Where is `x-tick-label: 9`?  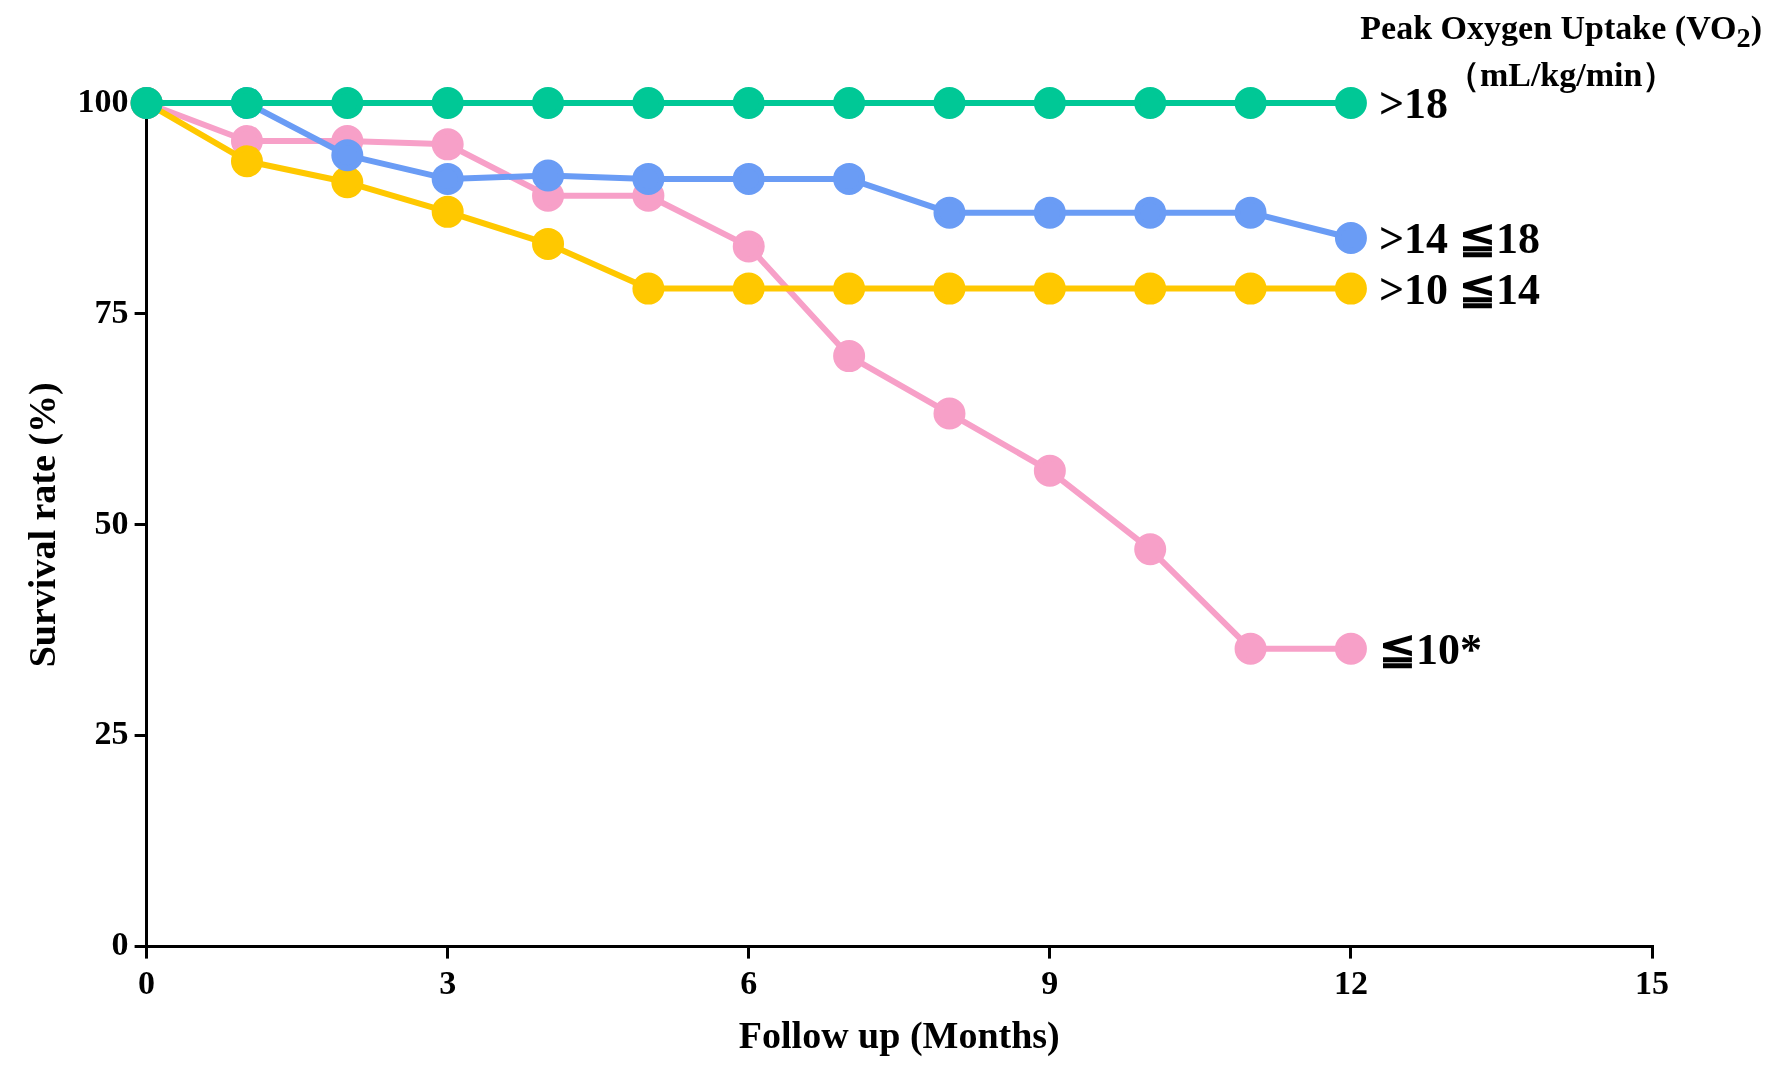 x-tick-label: 9 is located at coordinates (1050, 982).